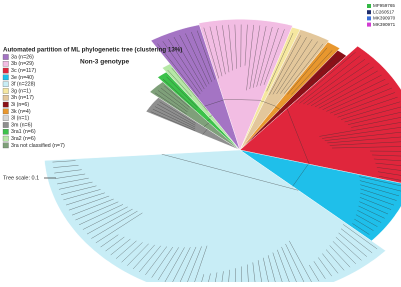 This screenshot has width=401, height=287. I want to click on non-3-annotation: Non-3 genotype, so click(104, 62).